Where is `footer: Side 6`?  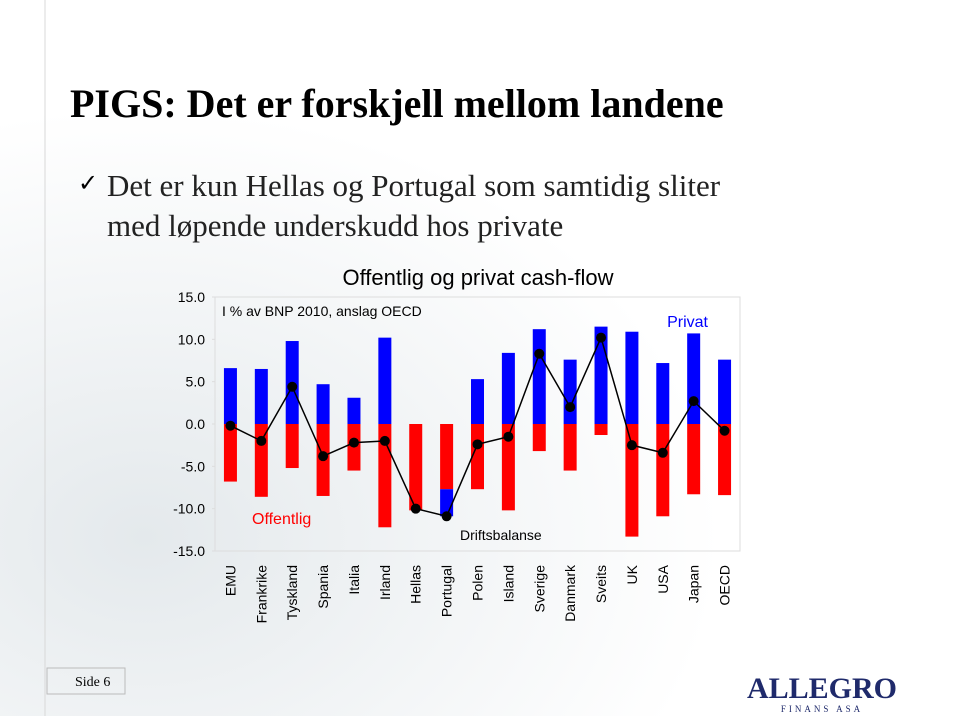
footer: Side 6 is located at coordinates (92, 682).